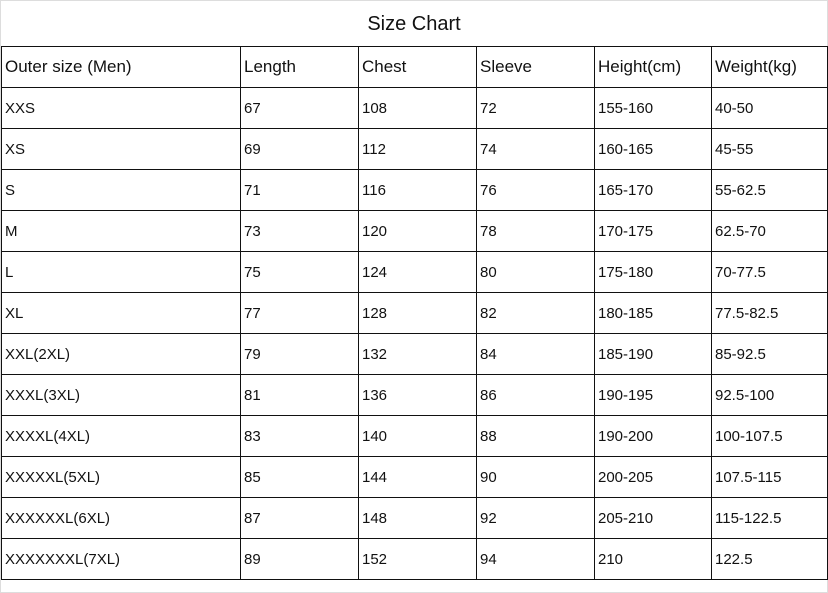 This screenshot has height=593, width=828. What do you see at coordinates (299, 67) in the screenshot?
I see `column-header: Length` at bounding box center [299, 67].